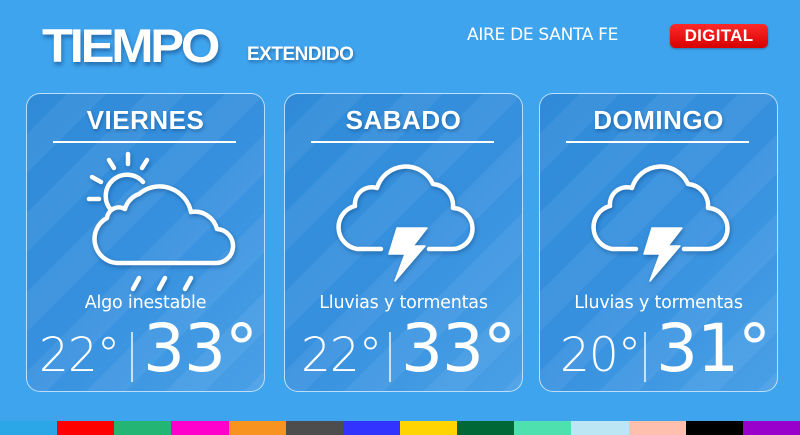 Image resolution: width=800 pixels, height=435 pixels. What do you see at coordinates (145, 303) in the screenshot?
I see `condition-text: Algo inestable` at bounding box center [145, 303].